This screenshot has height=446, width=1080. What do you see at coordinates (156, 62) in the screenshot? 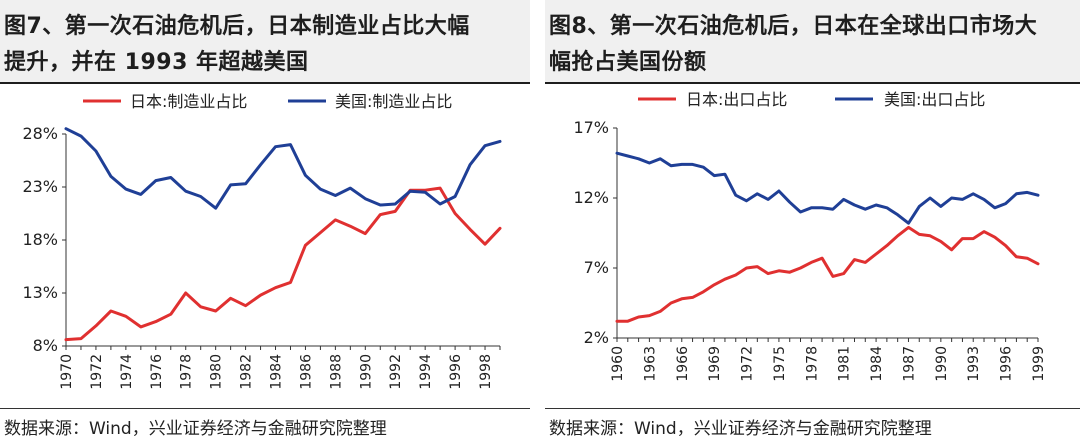
I see `figure-7-title-line2: 提升，并在 1993 年超越美国` at bounding box center [156, 62].